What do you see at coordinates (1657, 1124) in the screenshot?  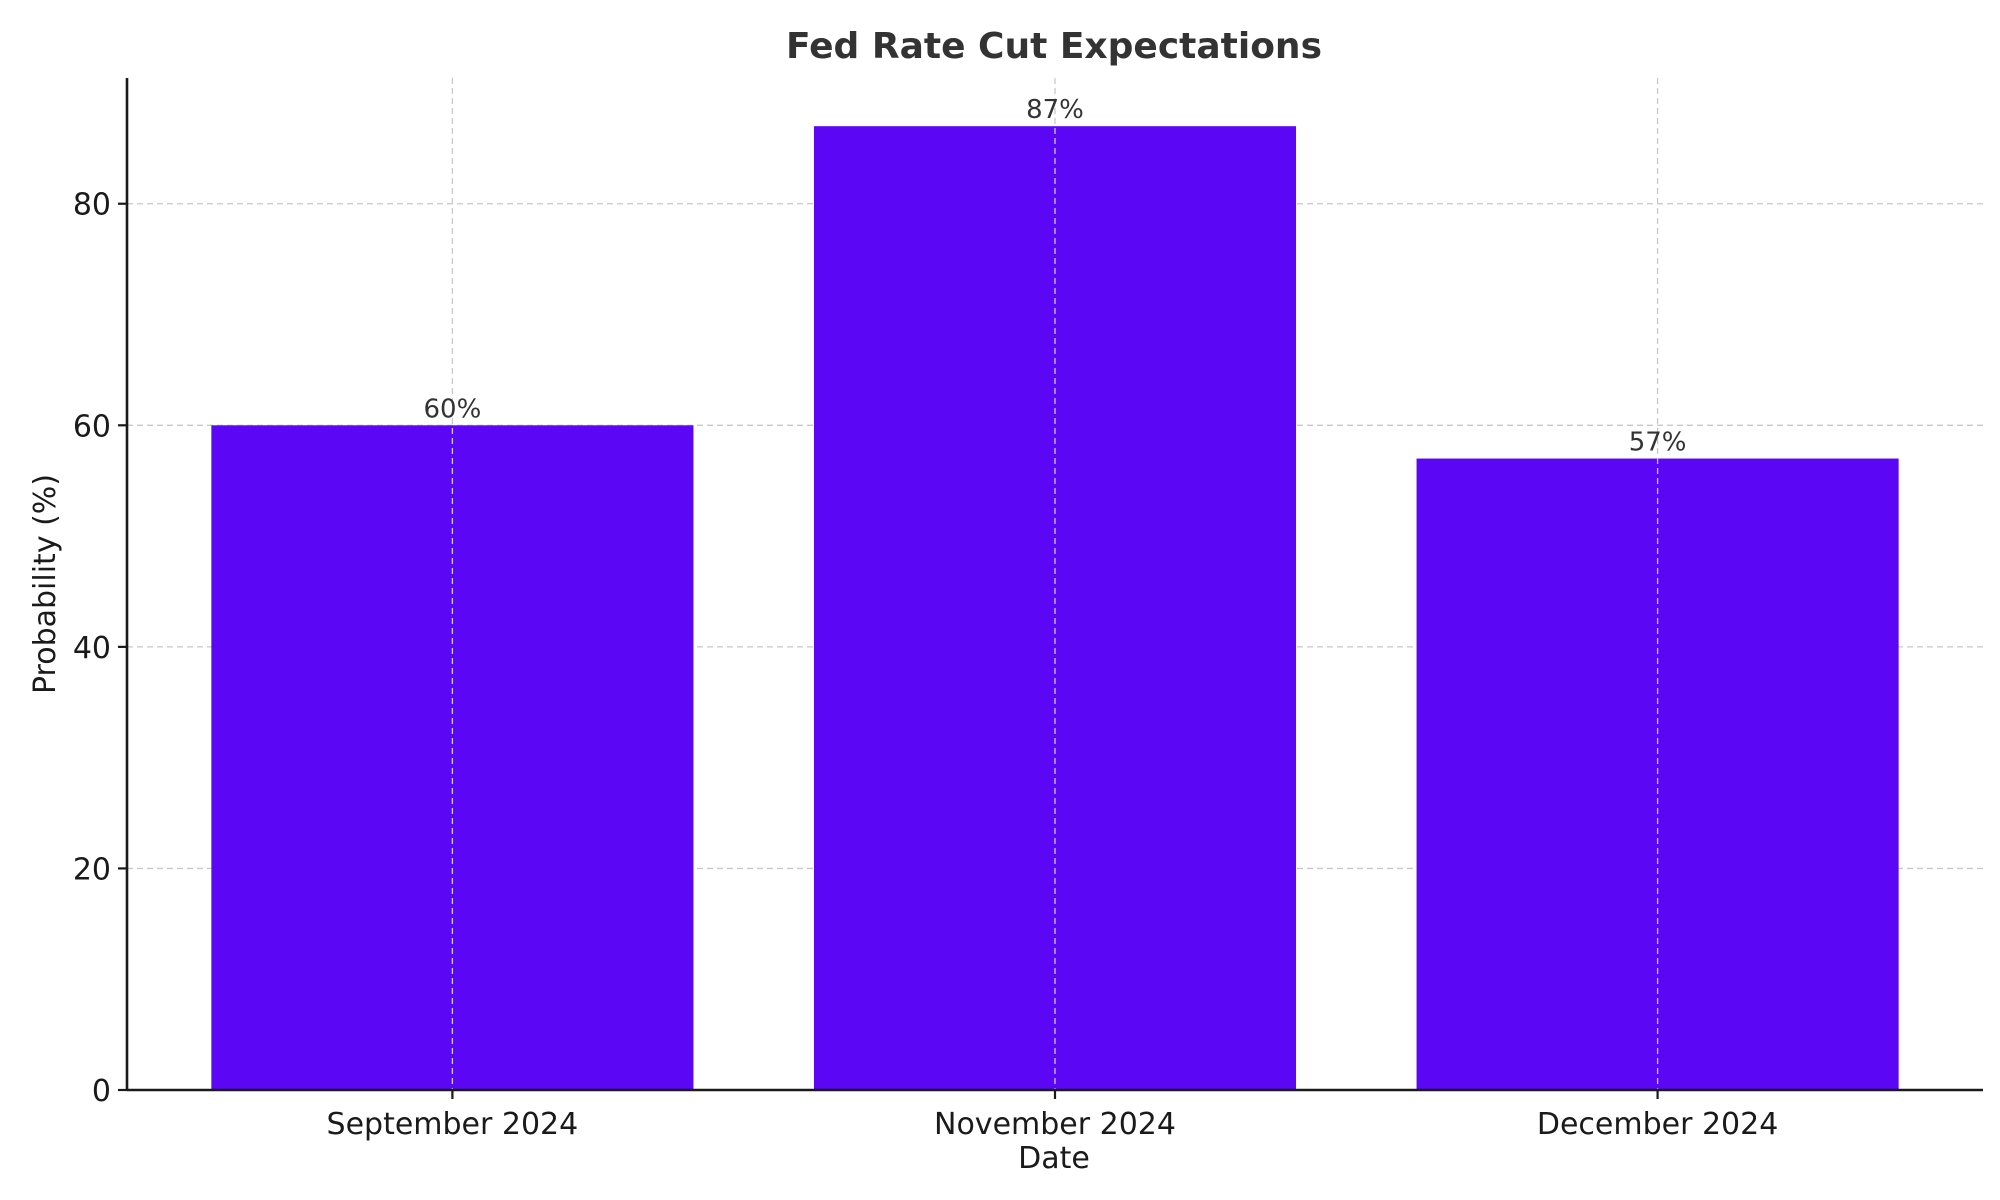 I see `x-tick-label: December 2024` at bounding box center [1657, 1124].